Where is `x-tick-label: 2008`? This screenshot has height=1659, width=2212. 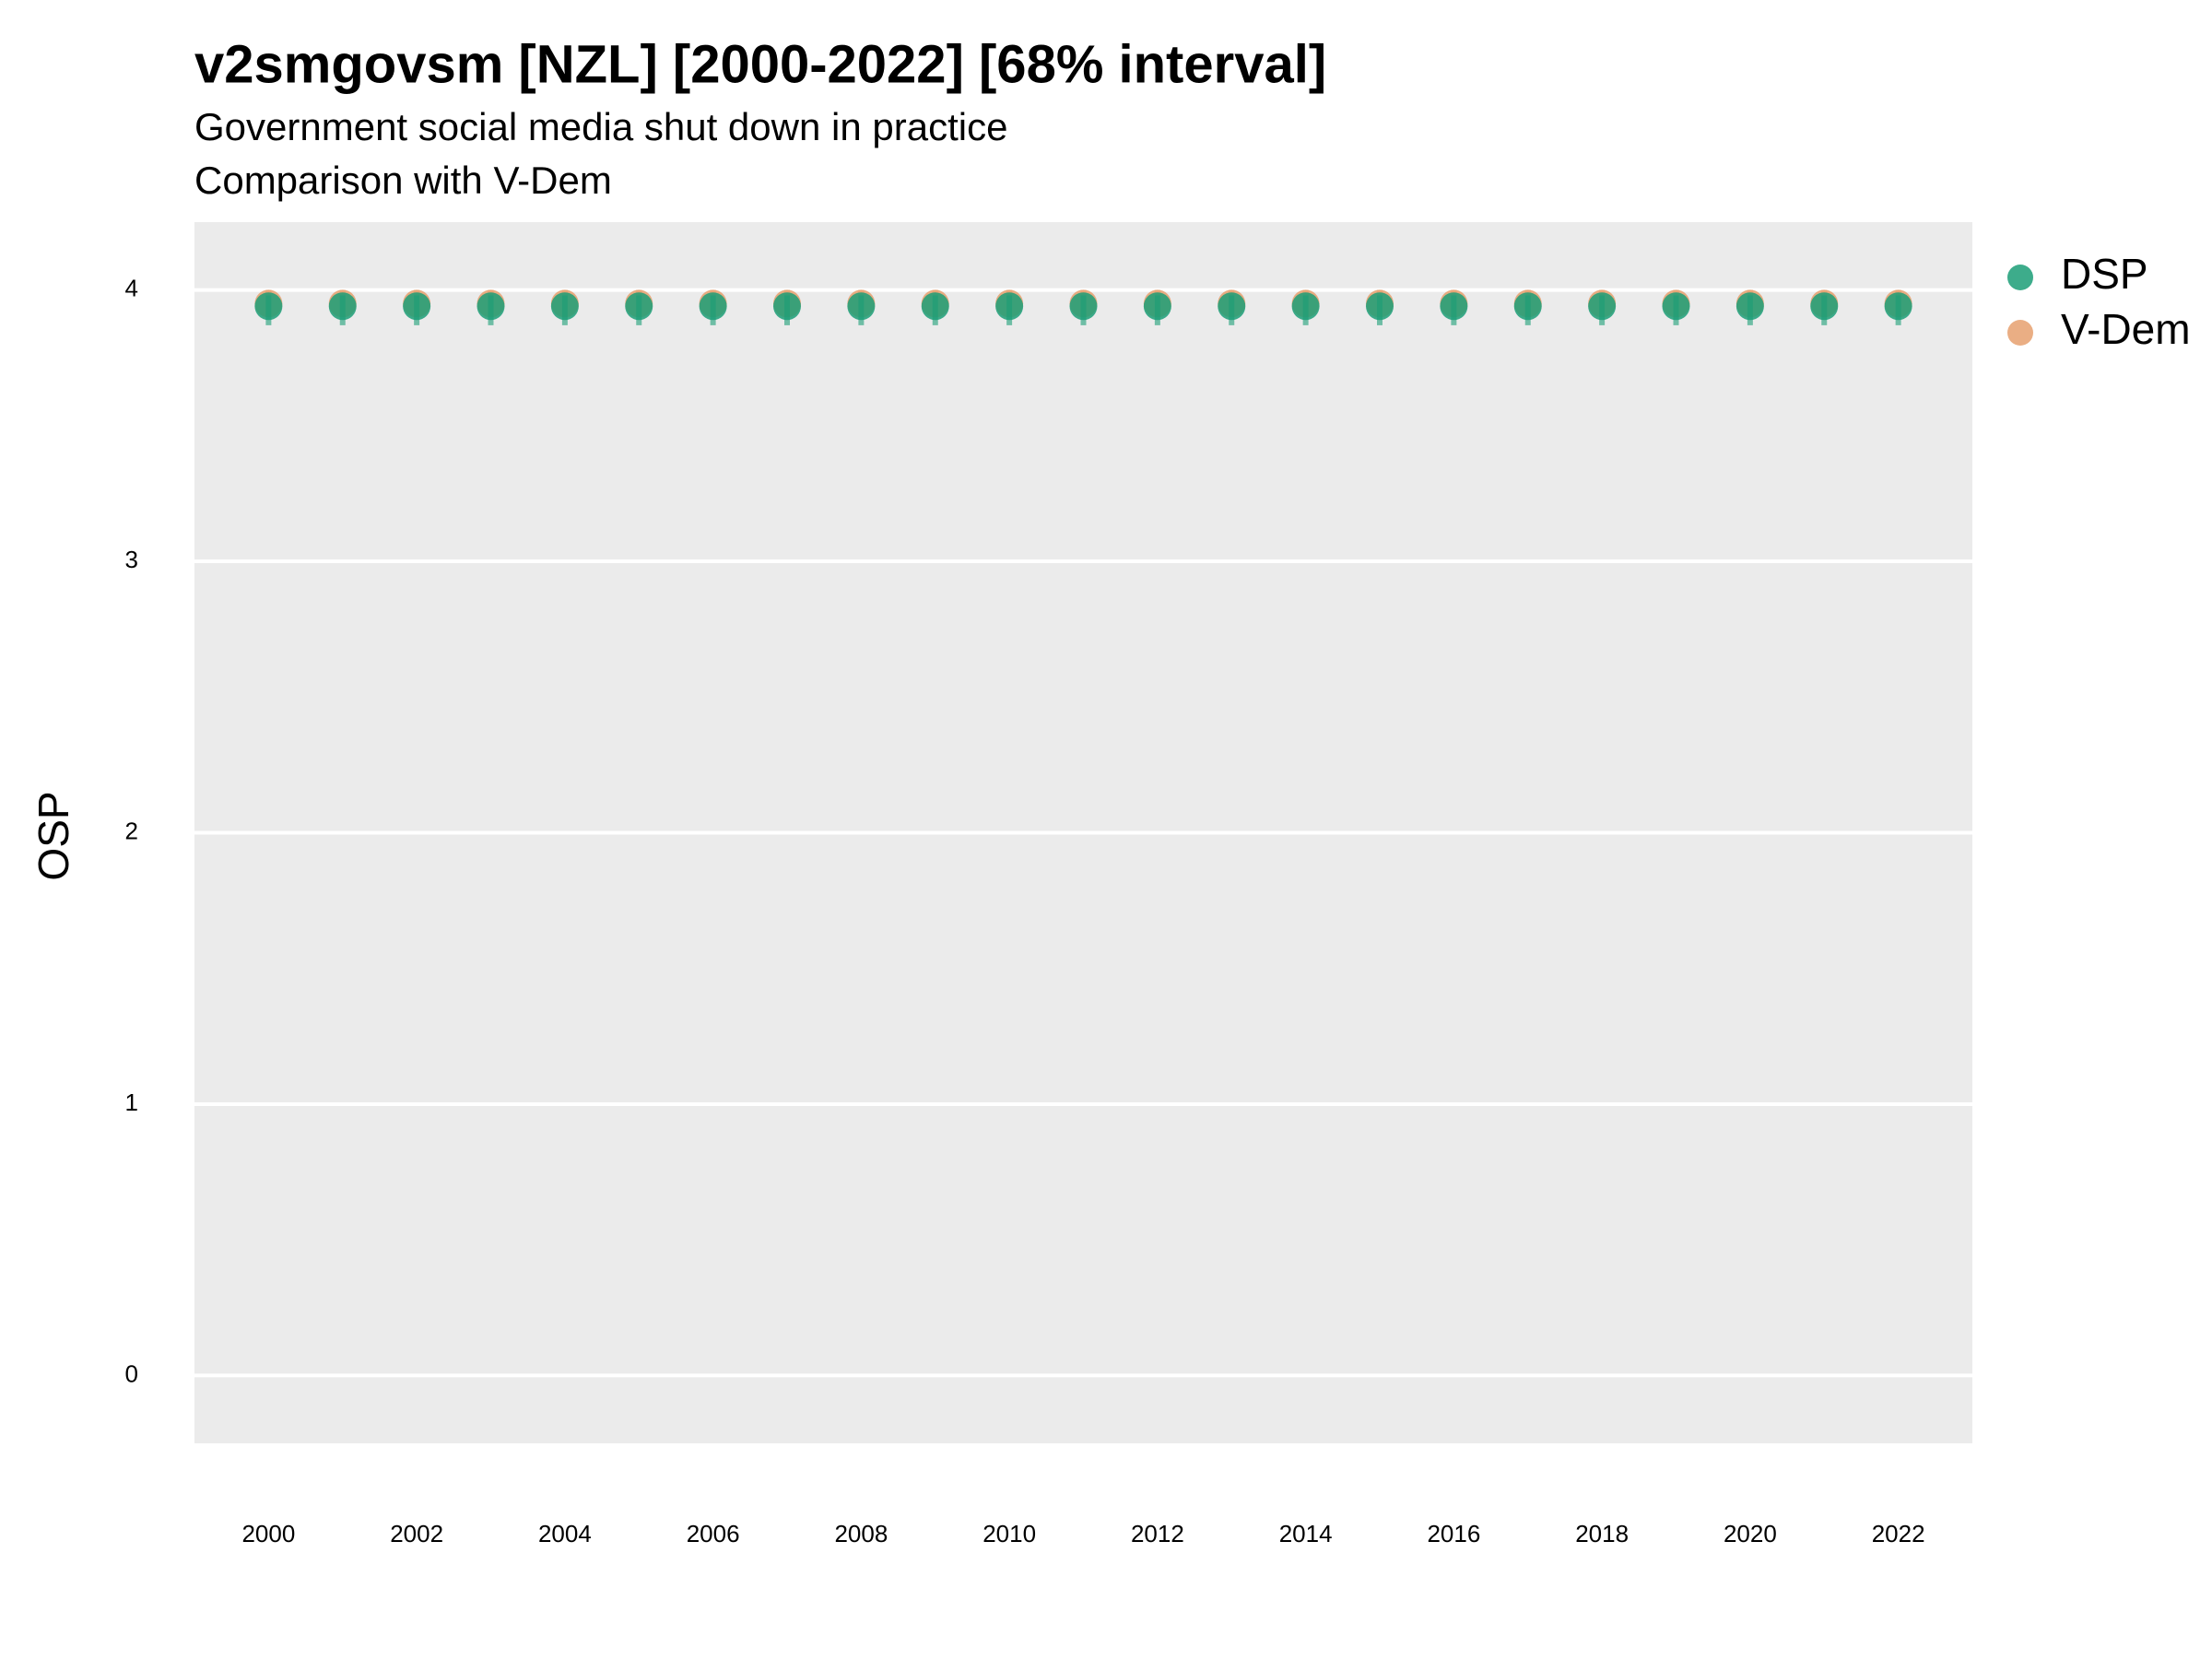
x-tick-label: 2008 is located at coordinates (861, 1533).